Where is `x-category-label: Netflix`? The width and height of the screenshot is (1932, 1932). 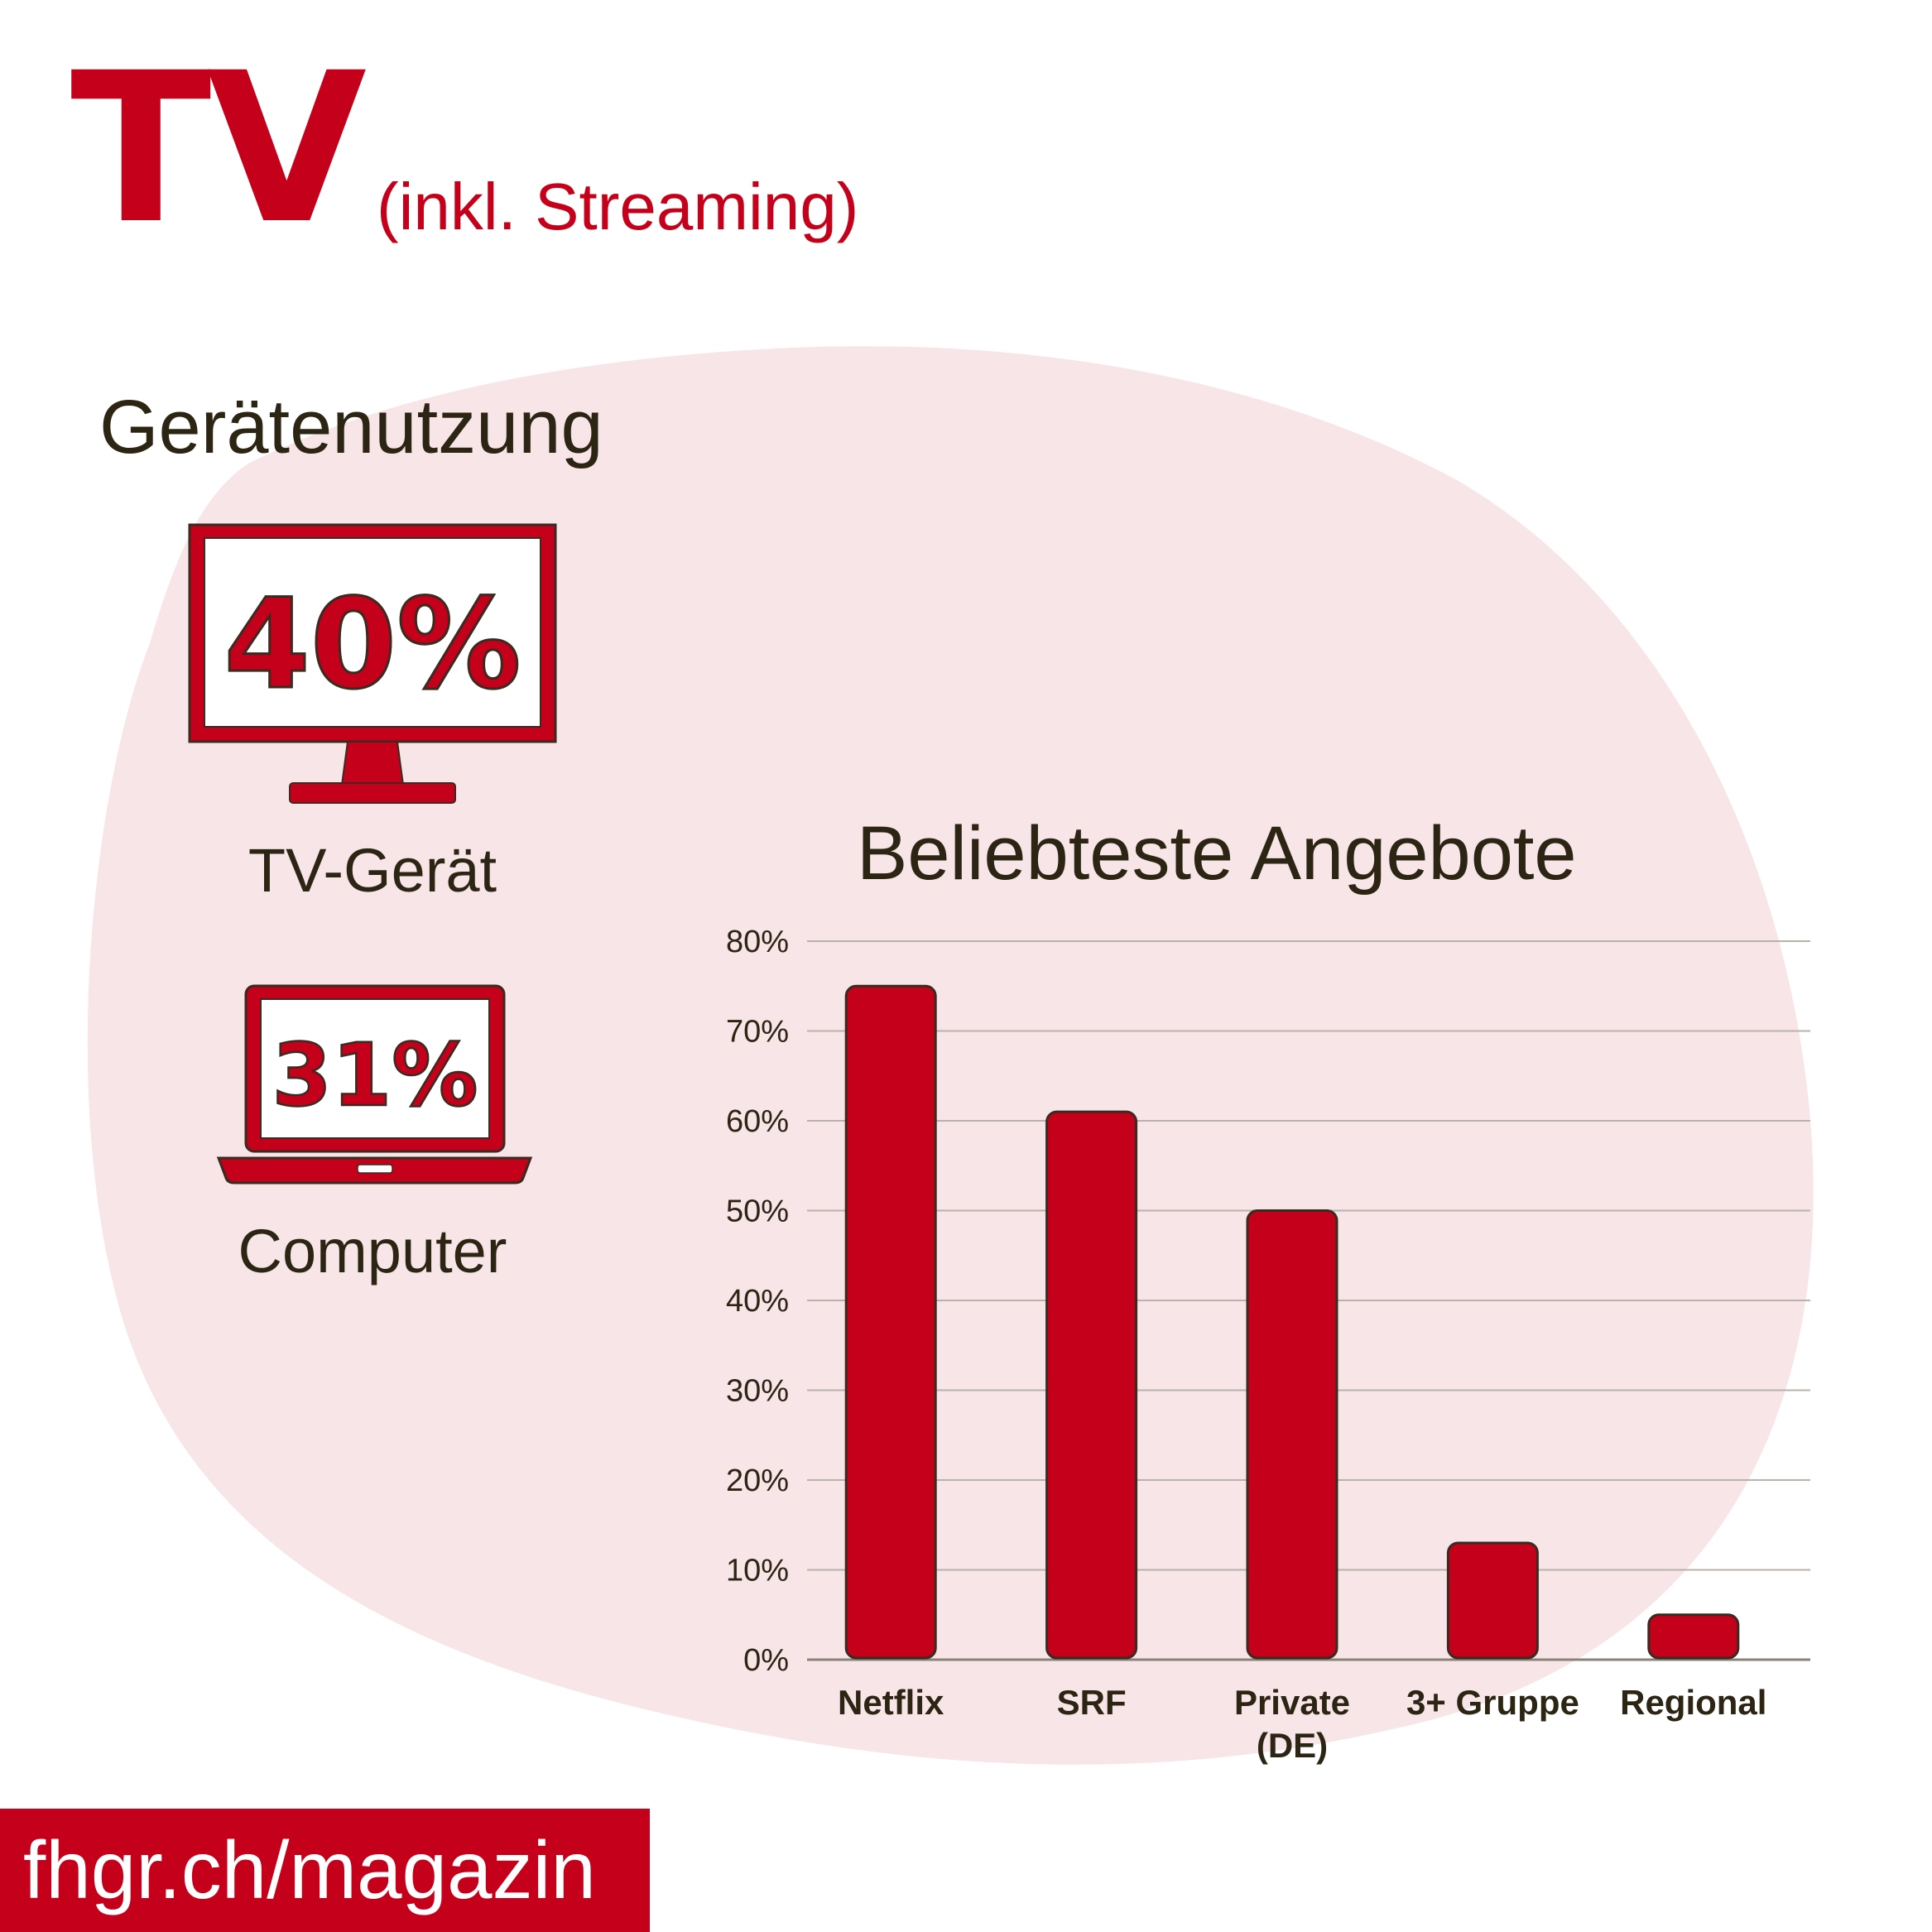
x-category-label: Netflix is located at coordinates (891, 1702).